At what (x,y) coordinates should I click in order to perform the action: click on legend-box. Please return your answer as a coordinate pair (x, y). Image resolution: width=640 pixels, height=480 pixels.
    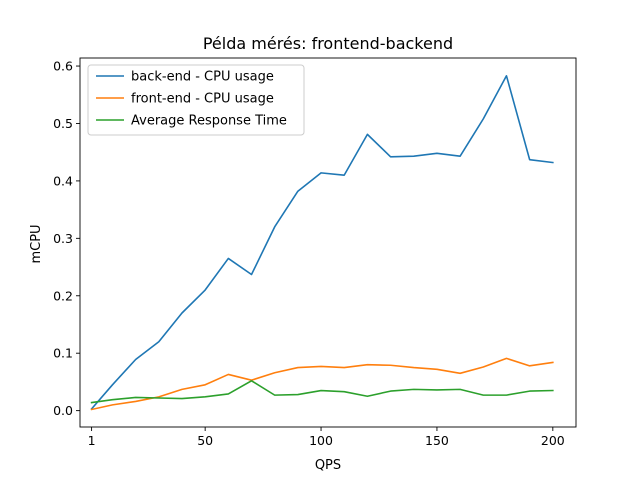
    Looking at the image, I should click on (196, 100).